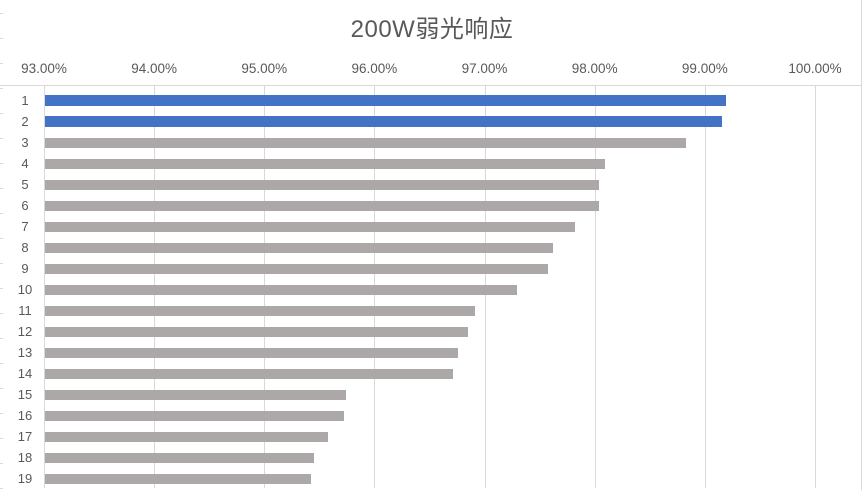 This screenshot has height=496, width=864. Describe the element at coordinates (861, 245) in the screenshot. I see `worksheet-gridline-right` at that location.